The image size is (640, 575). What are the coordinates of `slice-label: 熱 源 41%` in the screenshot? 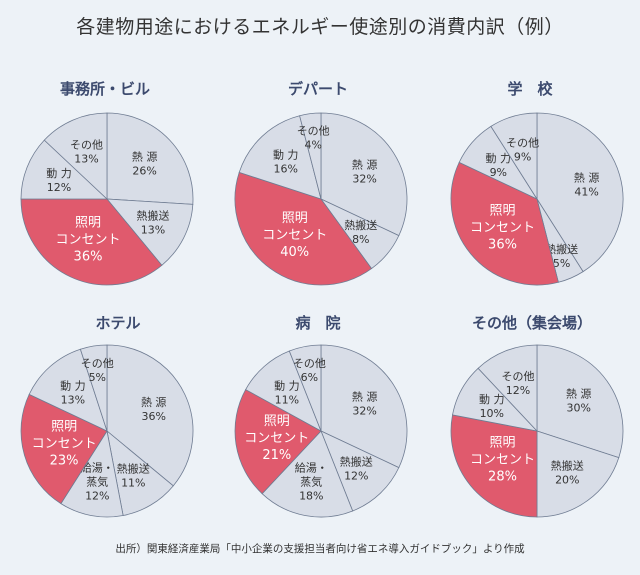 It's located at (587, 185).